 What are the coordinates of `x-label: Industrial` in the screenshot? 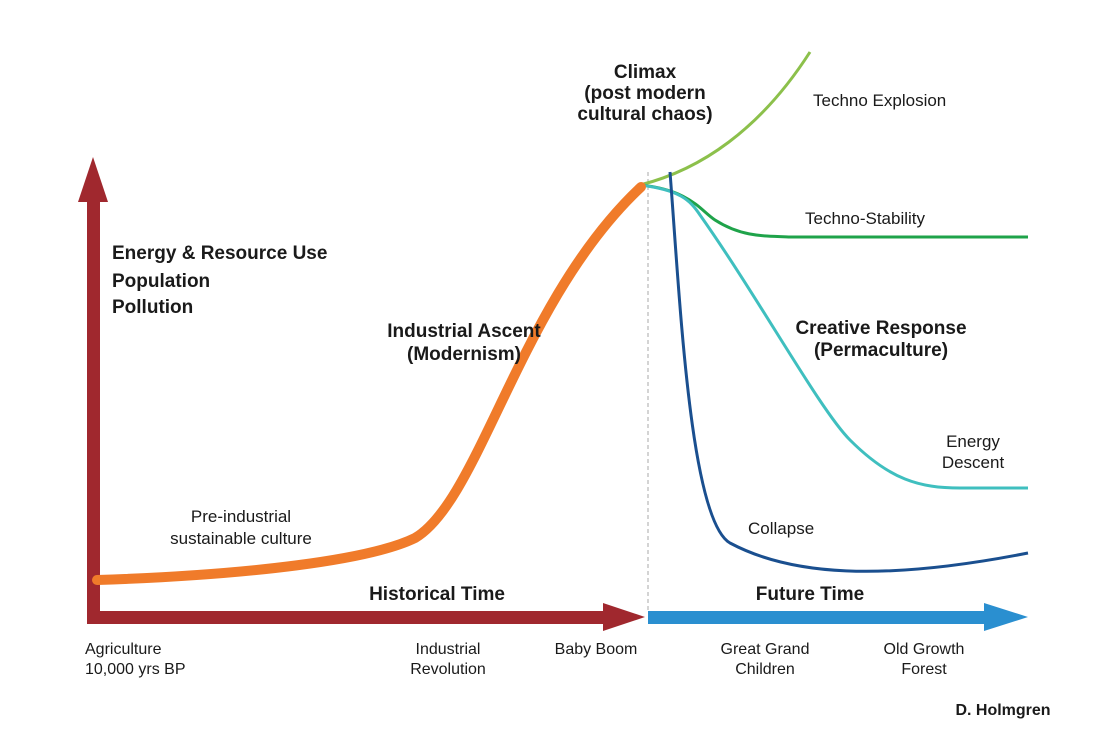 It's located at (448, 649).